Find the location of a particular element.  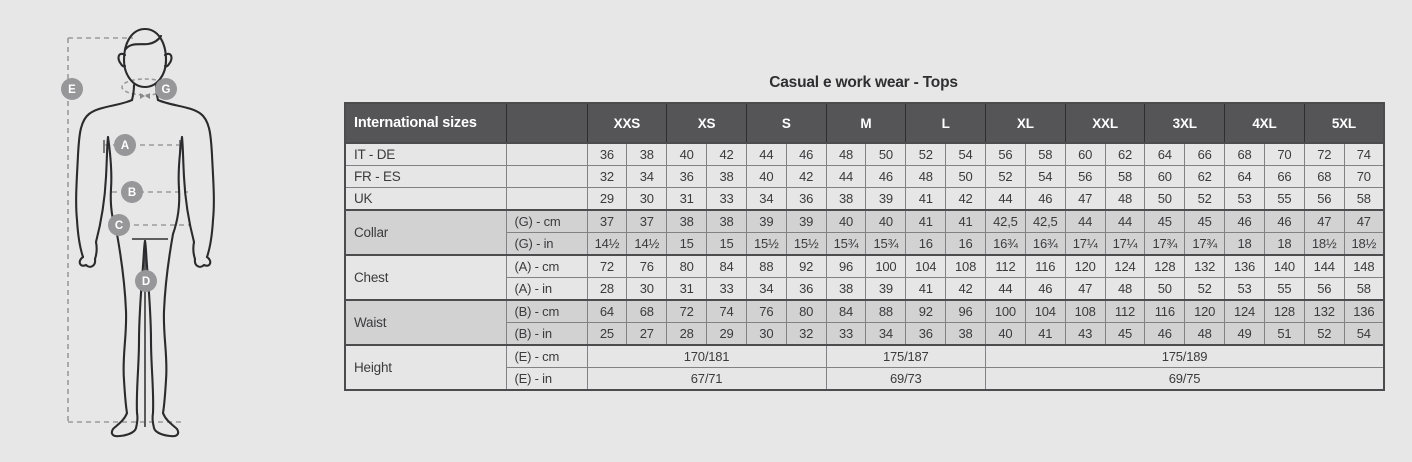

size-value-cell: 40 is located at coordinates (766, 176).